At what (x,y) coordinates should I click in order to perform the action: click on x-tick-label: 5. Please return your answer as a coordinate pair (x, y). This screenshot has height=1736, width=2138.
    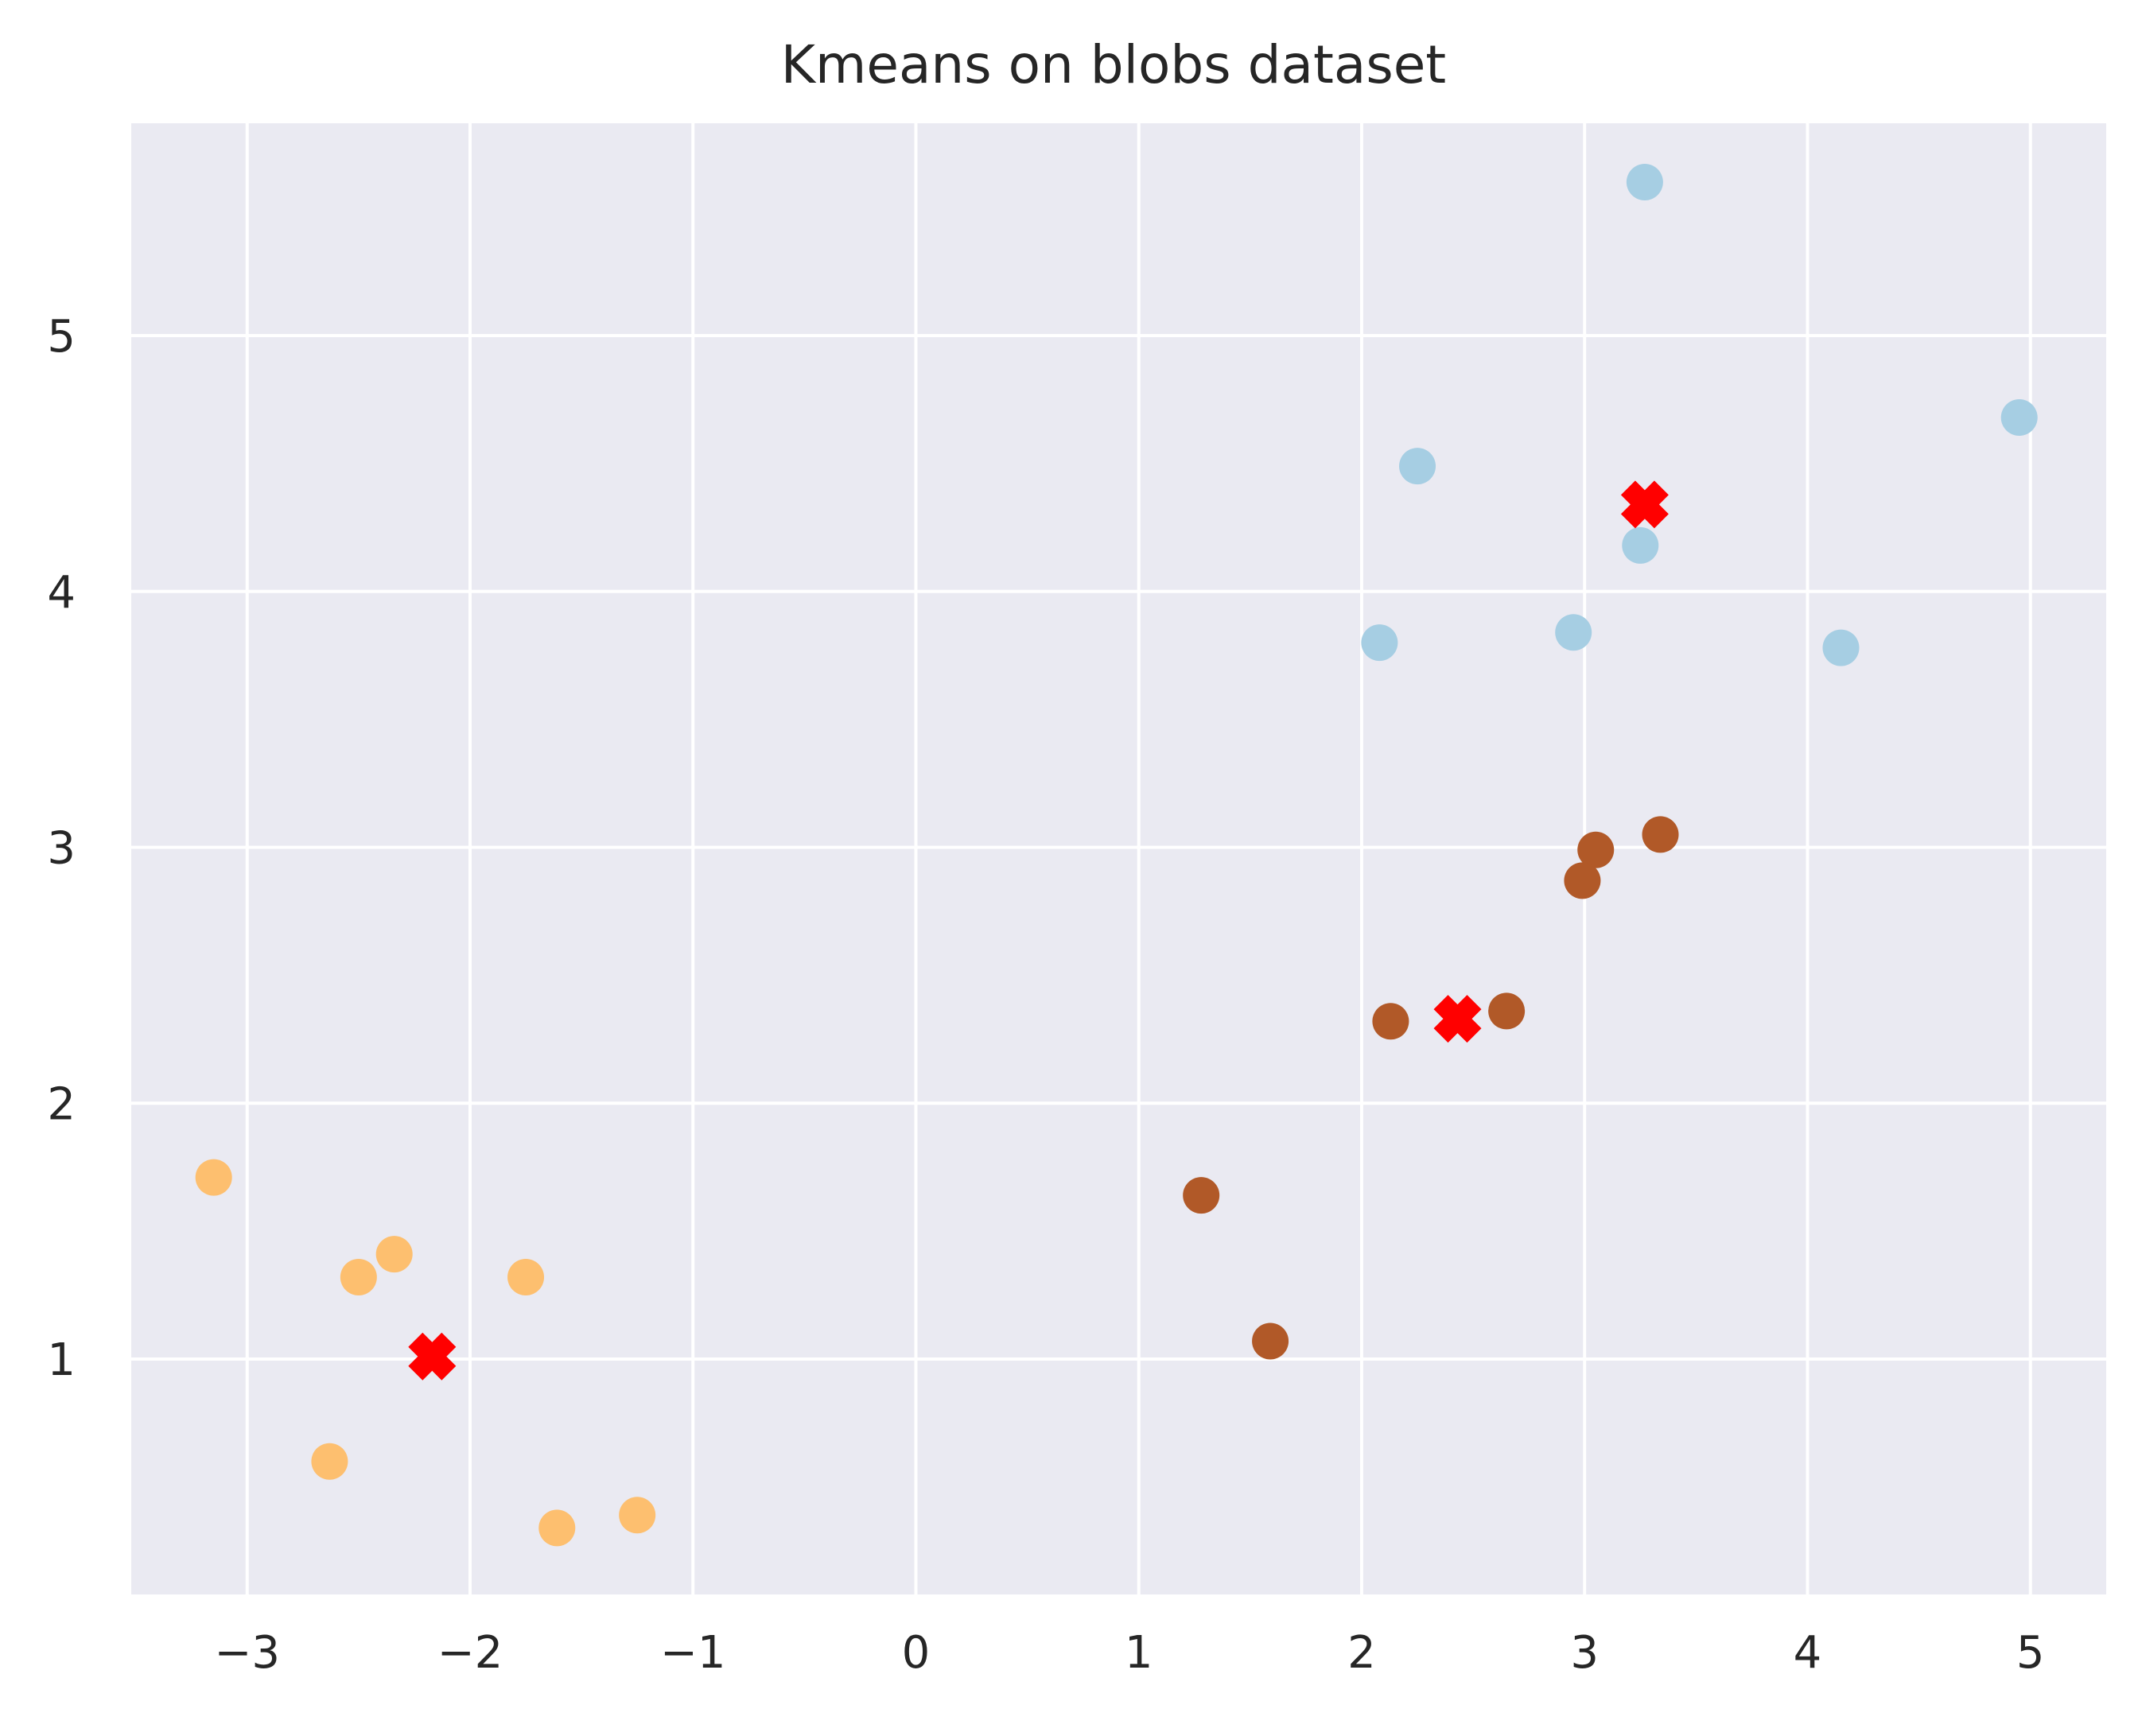
    Looking at the image, I should click on (2030, 1653).